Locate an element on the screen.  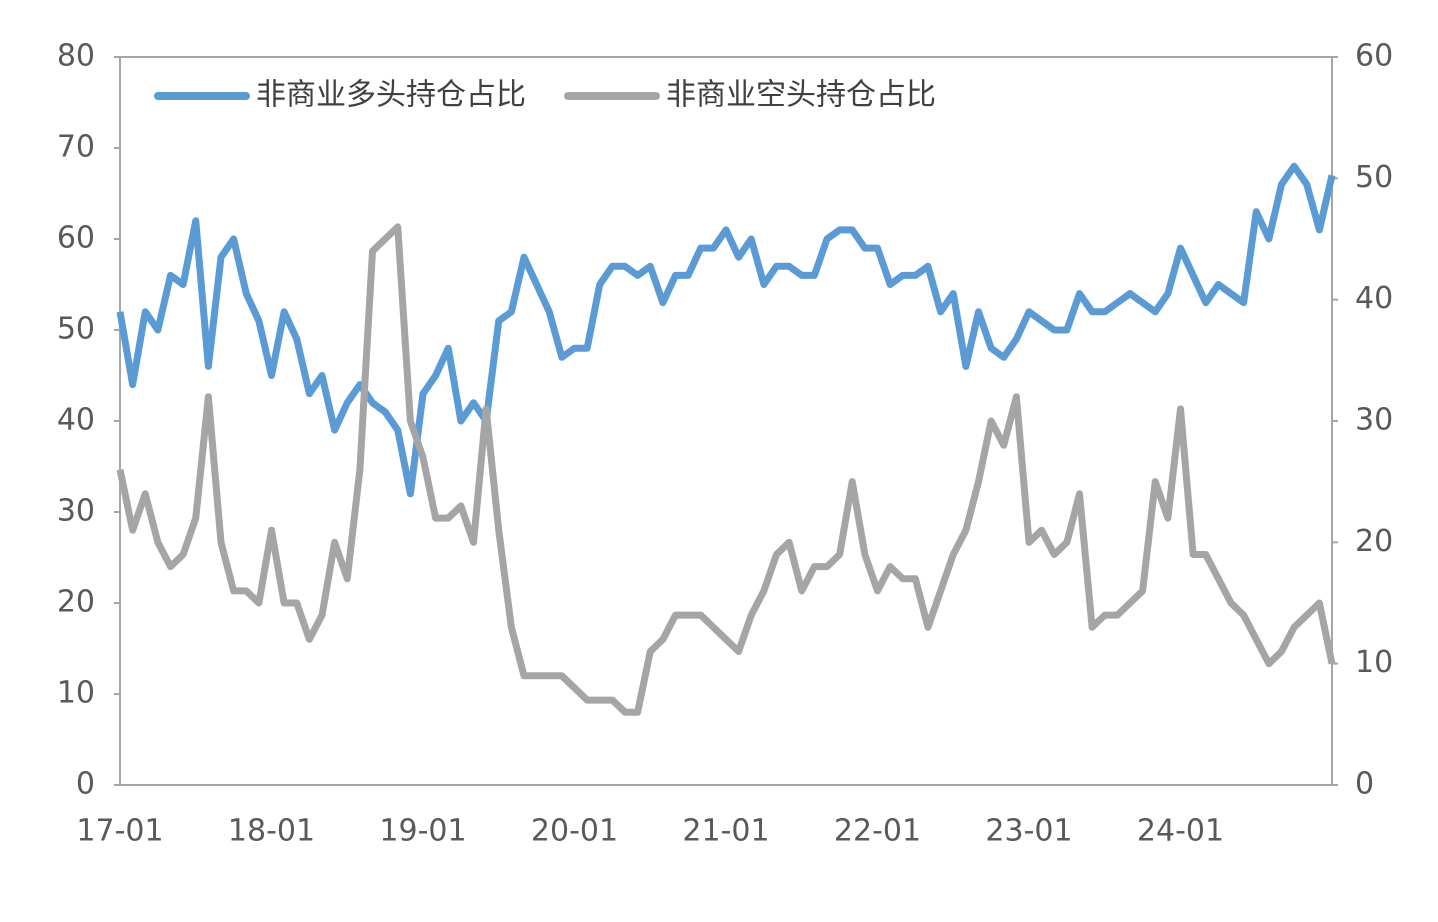
y-tick-label: 0 is located at coordinates (85, 784).